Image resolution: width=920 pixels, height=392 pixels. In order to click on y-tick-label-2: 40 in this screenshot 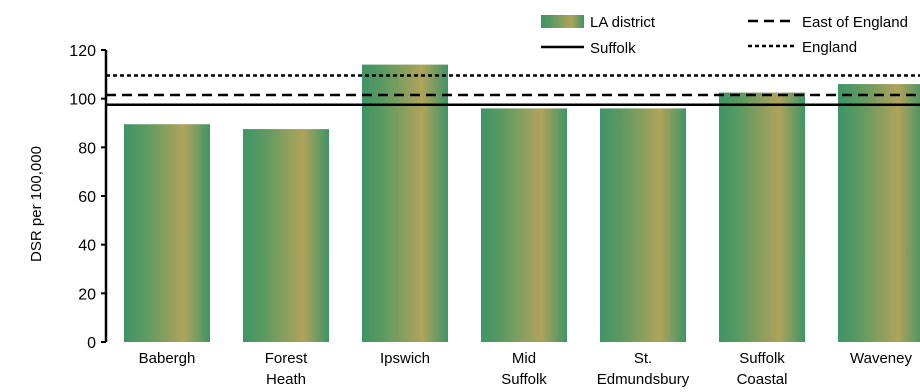, I will do `click(87, 246)`.